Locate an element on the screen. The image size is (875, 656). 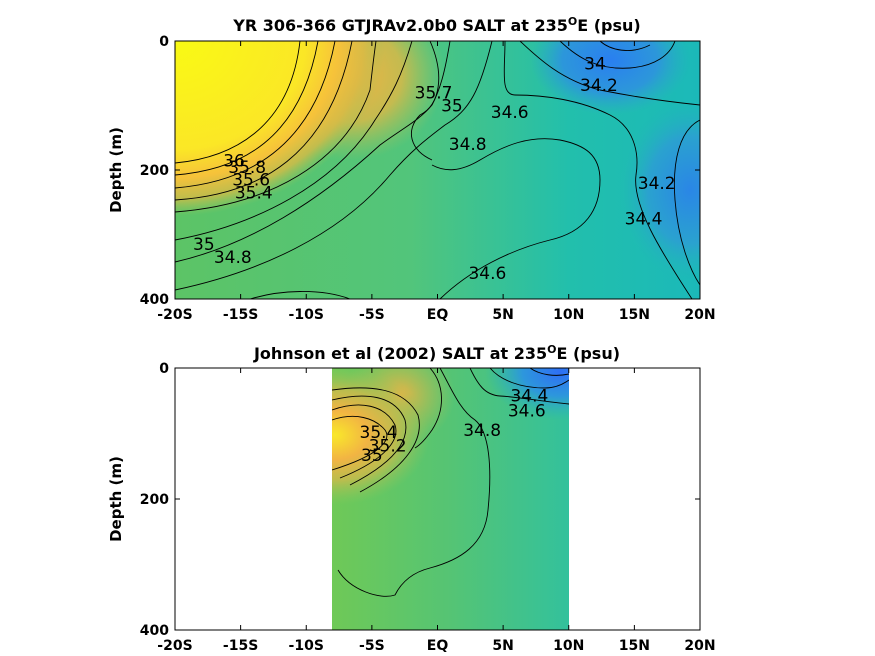
y-axis-label-bottom: Depth (m) is located at coordinates (116, 499).